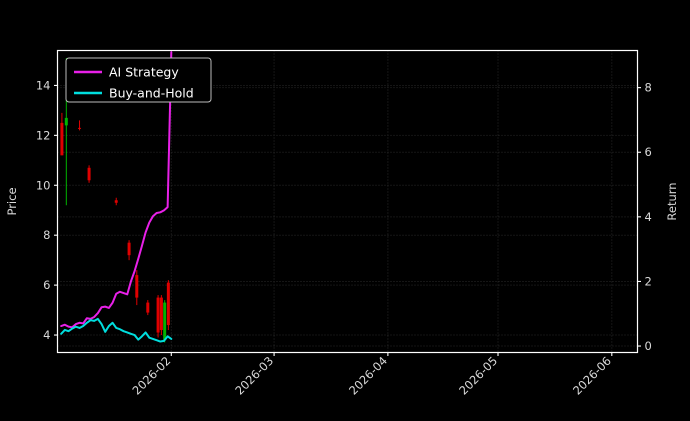 This screenshot has height=421, width=690. What do you see at coordinates (29, 210) in the screenshot?
I see `plot-left-mask` at bounding box center [29, 210].